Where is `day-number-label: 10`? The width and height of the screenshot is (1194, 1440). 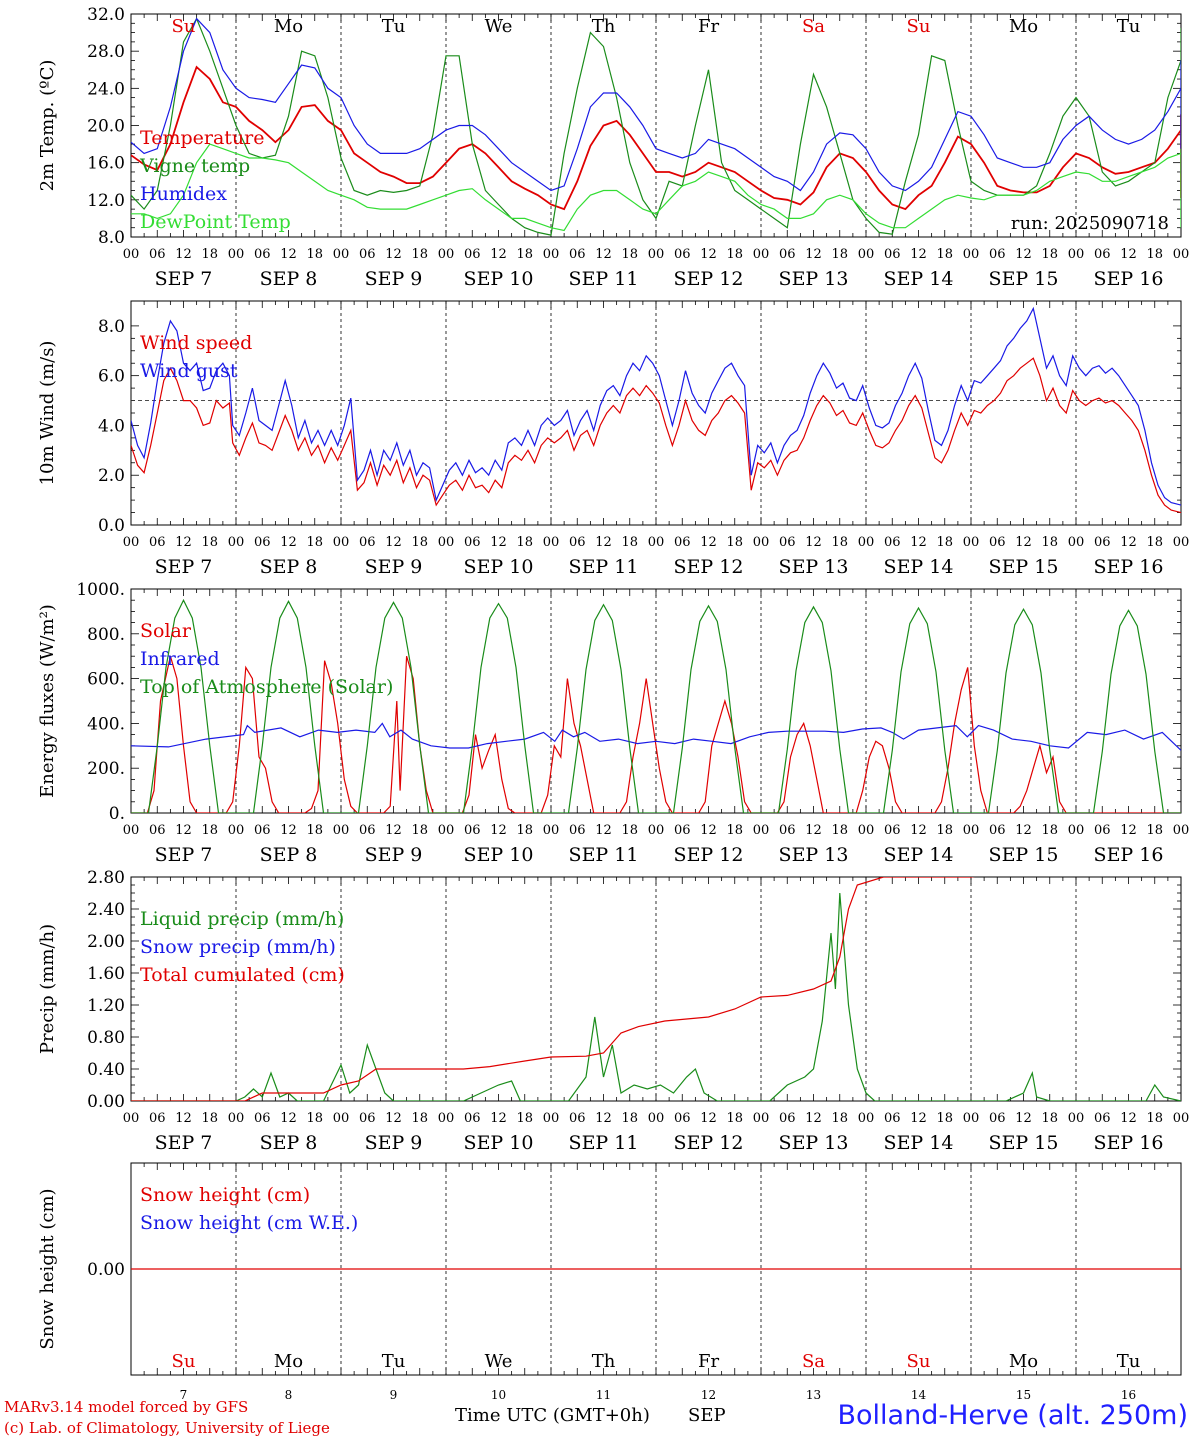
day-number-label: 10 is located at coordinates (498, 1395).